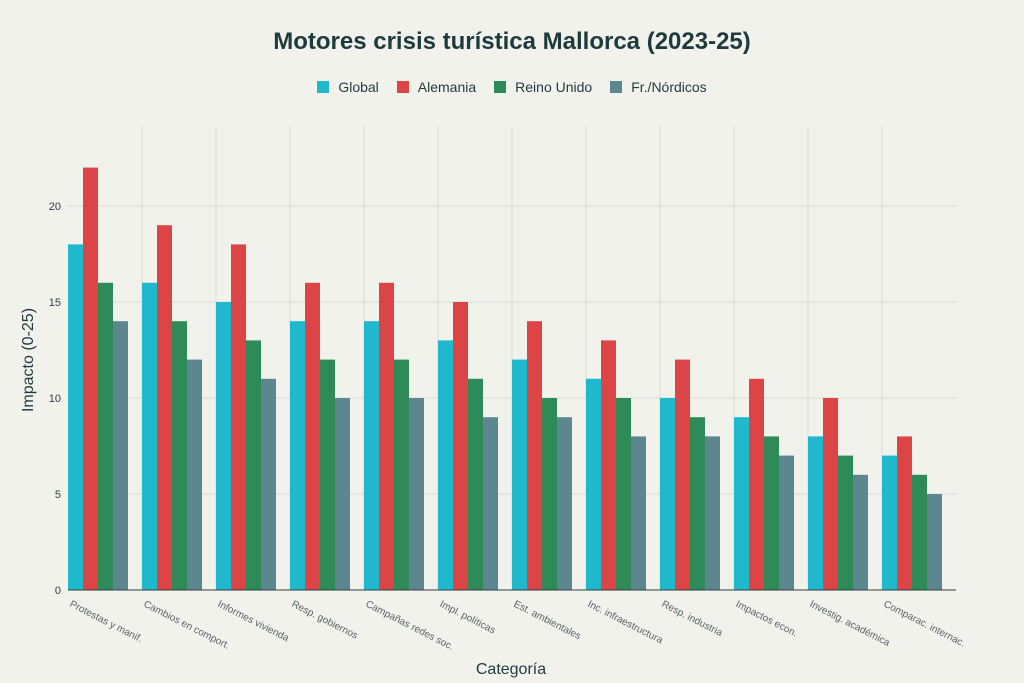  I want to click on legend-label: Alemania, so click(447, 87).